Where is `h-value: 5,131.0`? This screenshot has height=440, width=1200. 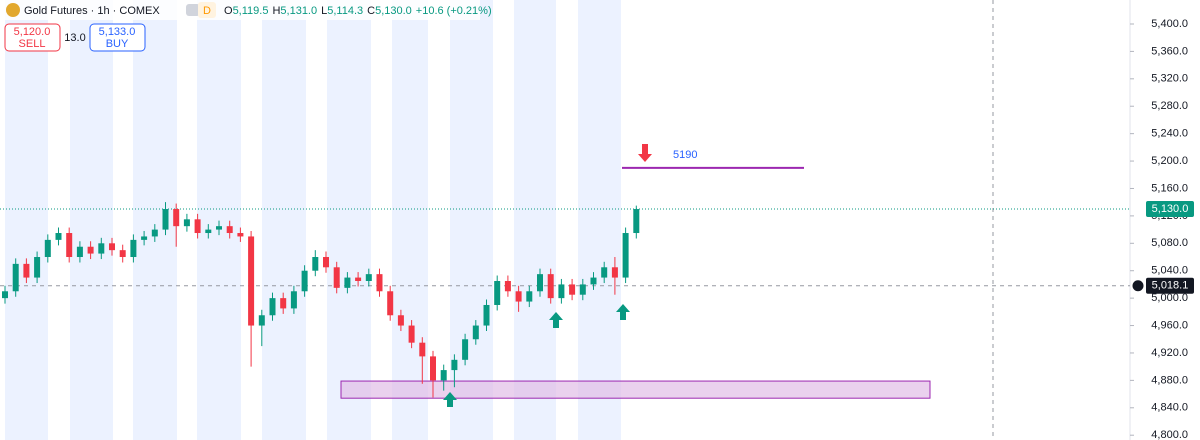
h-value: 5,131.0 is located at coordinates (298, 11).